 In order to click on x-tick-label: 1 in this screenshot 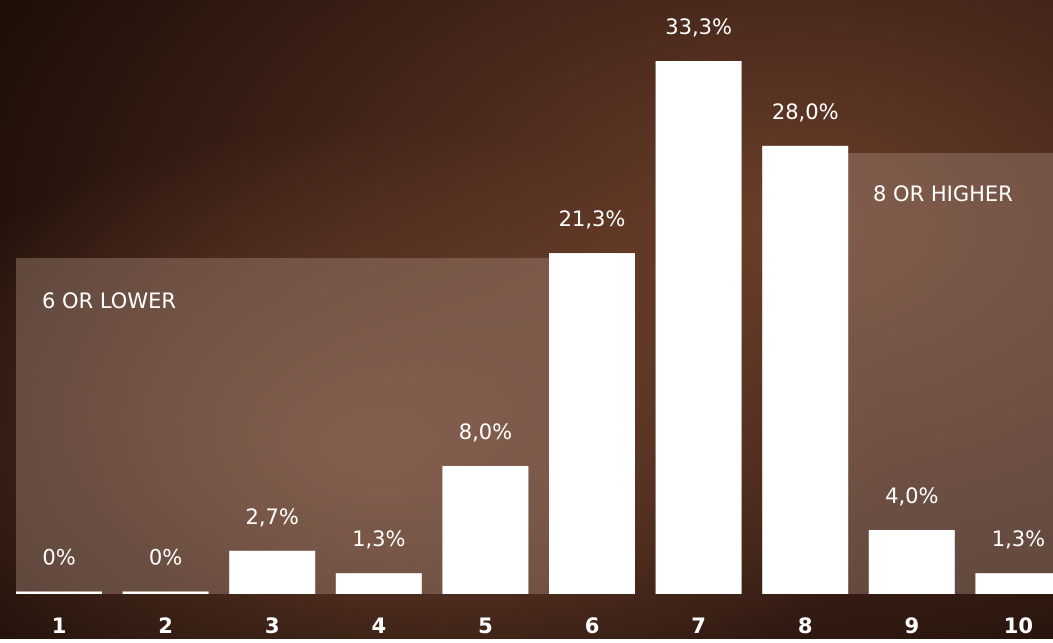, I will do `click(59, 626)`.